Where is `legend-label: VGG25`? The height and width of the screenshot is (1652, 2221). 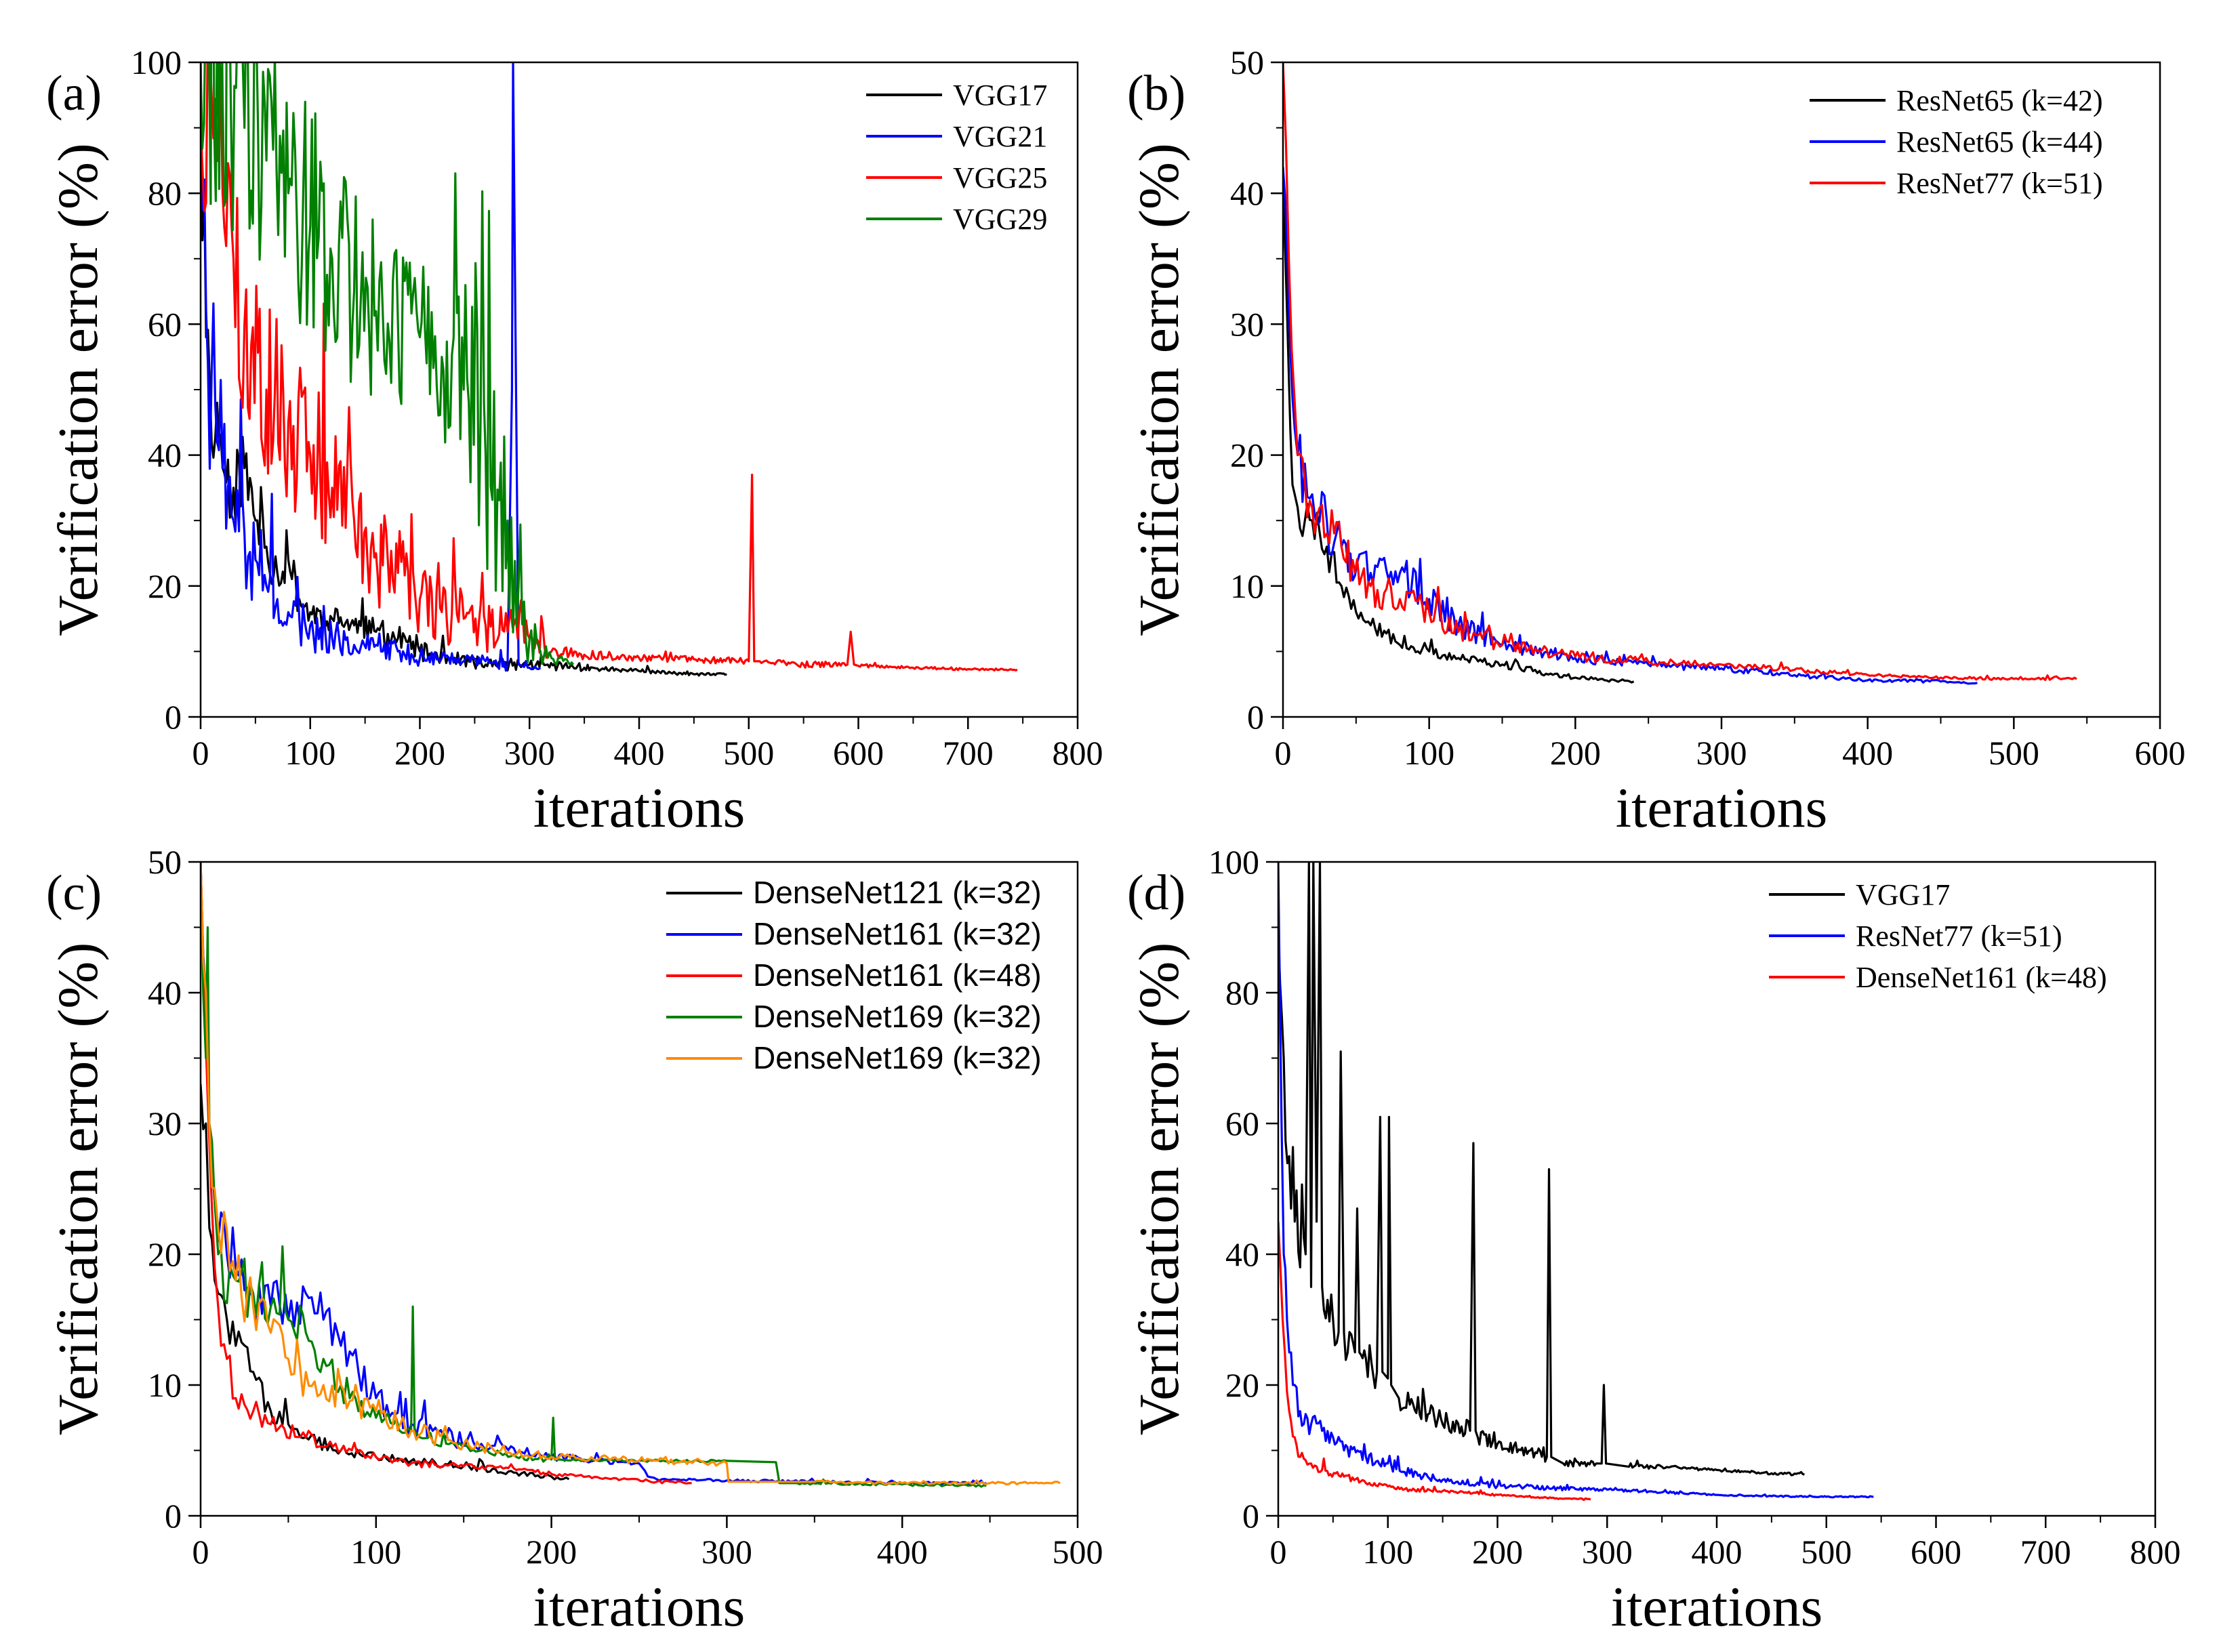
legend-label: VGG25 is located at coordinates (1000, 178).